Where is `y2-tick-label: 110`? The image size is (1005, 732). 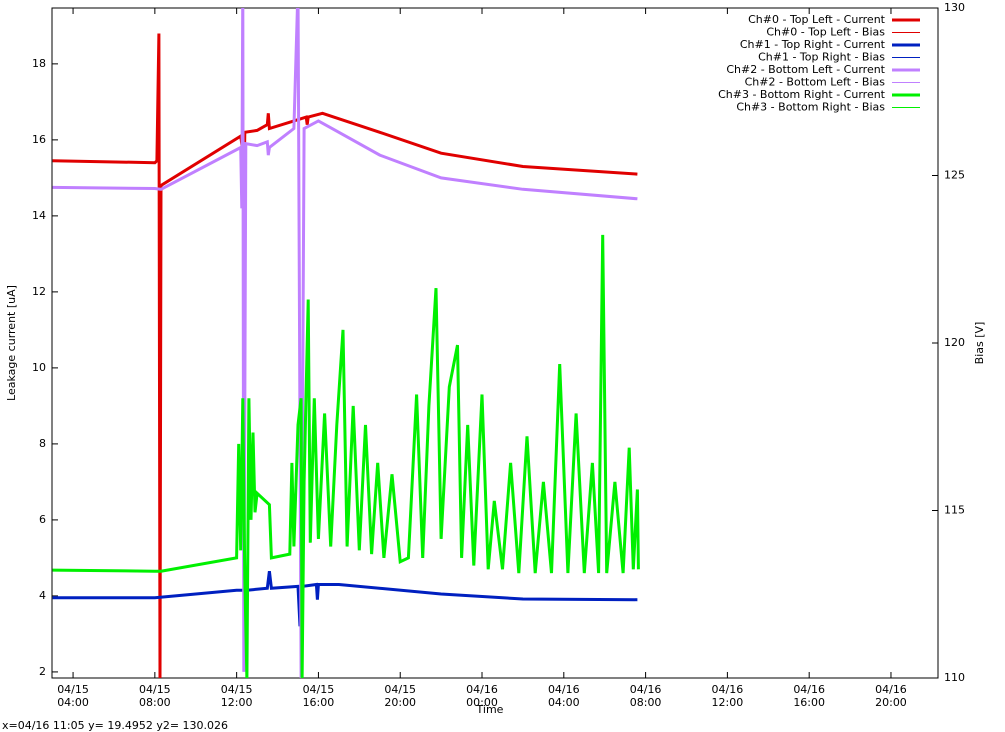 y2-tick-label: 110 is located at coordinates (954, 677).